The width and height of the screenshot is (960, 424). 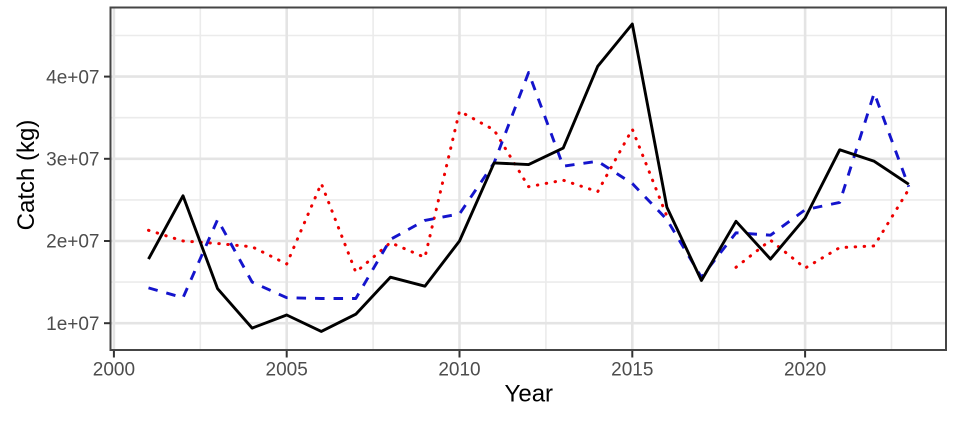 I want to click on svg-text: 2015, so click(x=632, y=370).